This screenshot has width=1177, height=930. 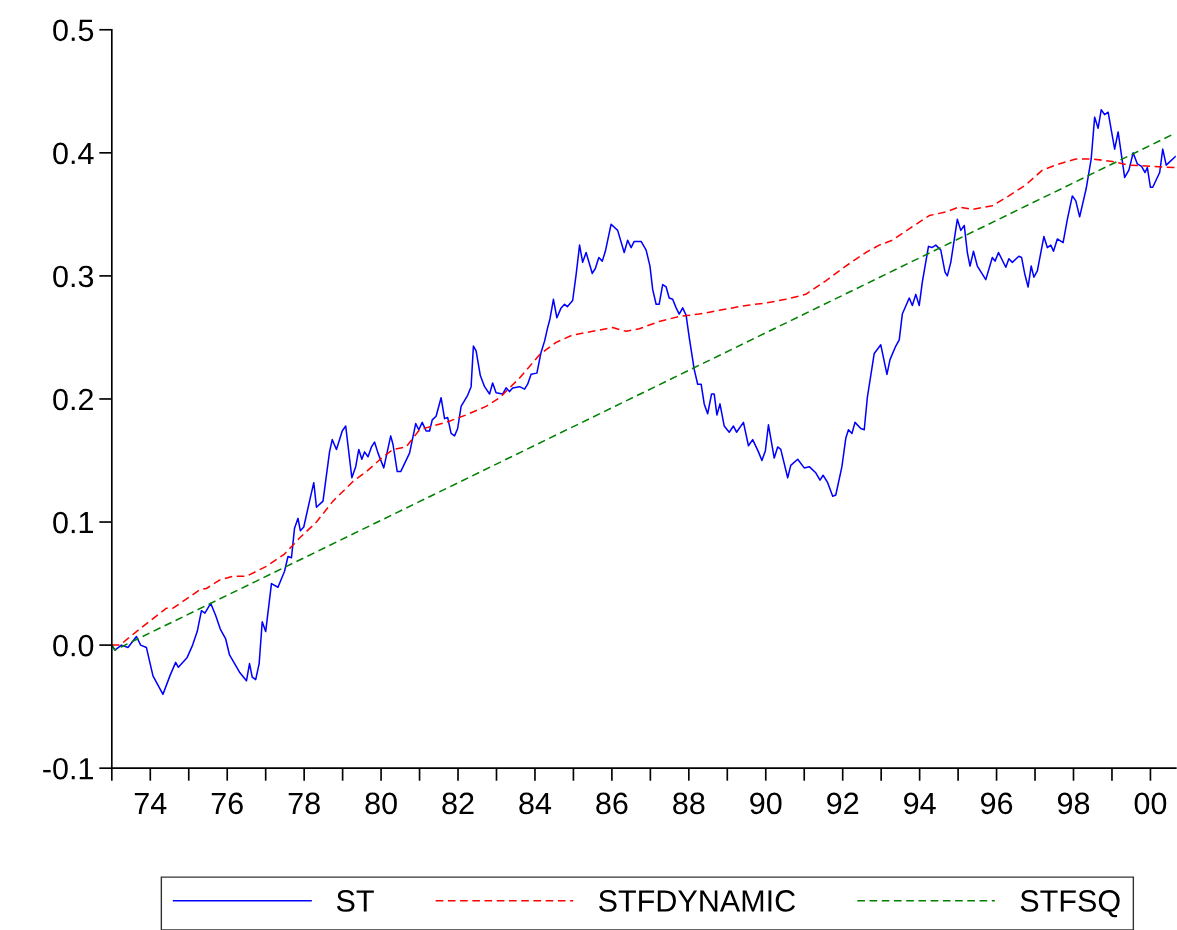 I want to click on x-tick-label: 74, so click(x=150, y=803).